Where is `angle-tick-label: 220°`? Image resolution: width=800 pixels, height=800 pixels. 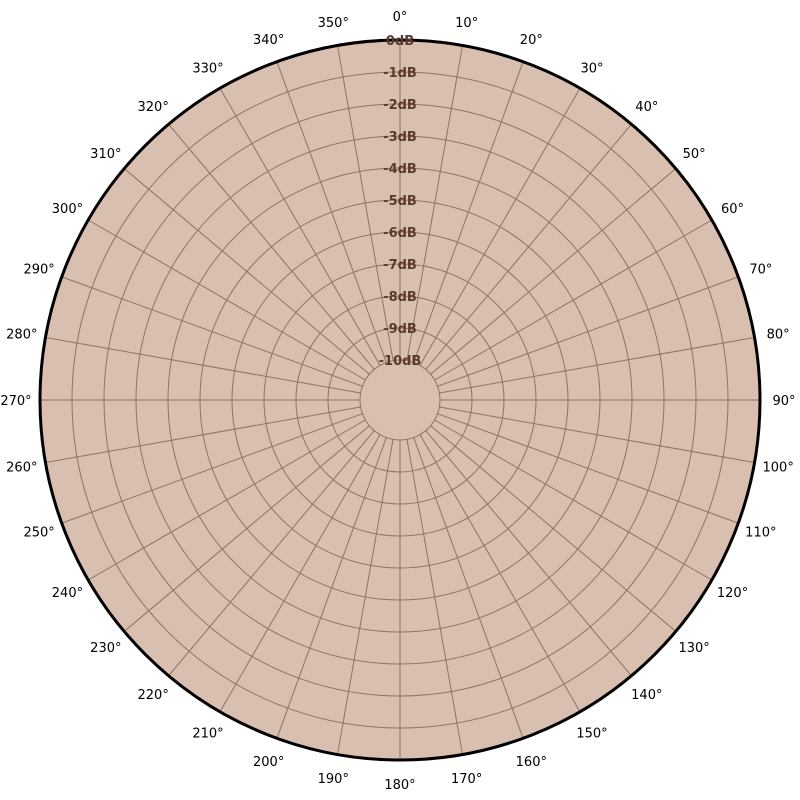 angle-tick-label: 220° is located at coordinates (153, 695).